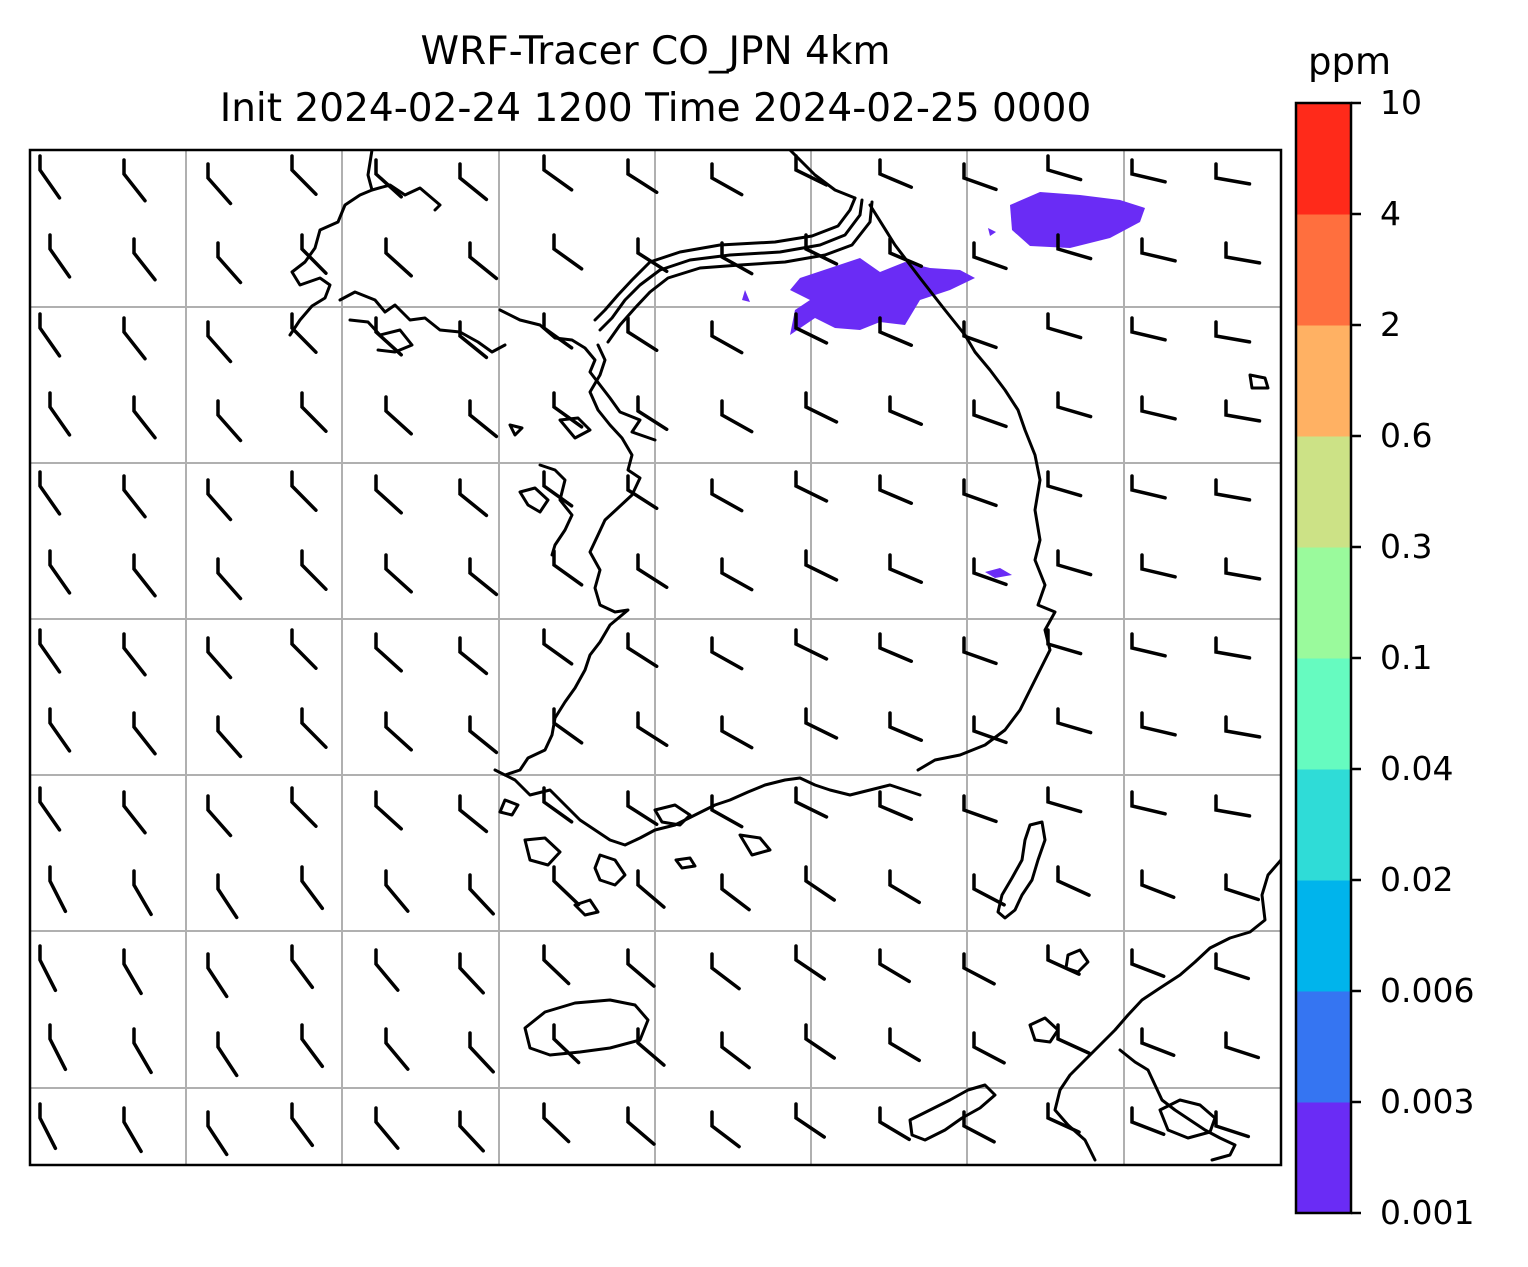  Describe the element at coordinates (1406, 657) in the screenshot. I see `colorbar-tick-label: 0.1` at that location.